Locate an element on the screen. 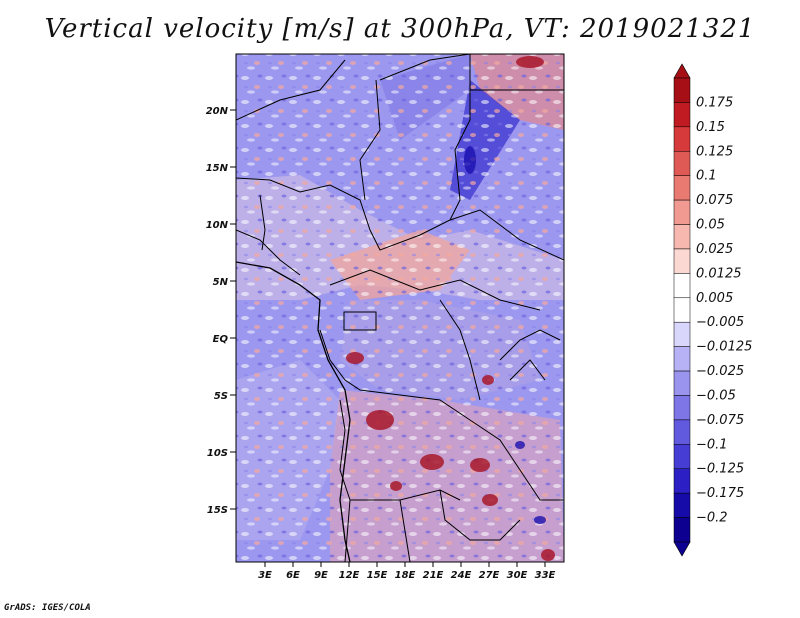 The width and height of the screenshot is (800, 618). lat-tick-label: 10S is located at coordinates (217, 453).